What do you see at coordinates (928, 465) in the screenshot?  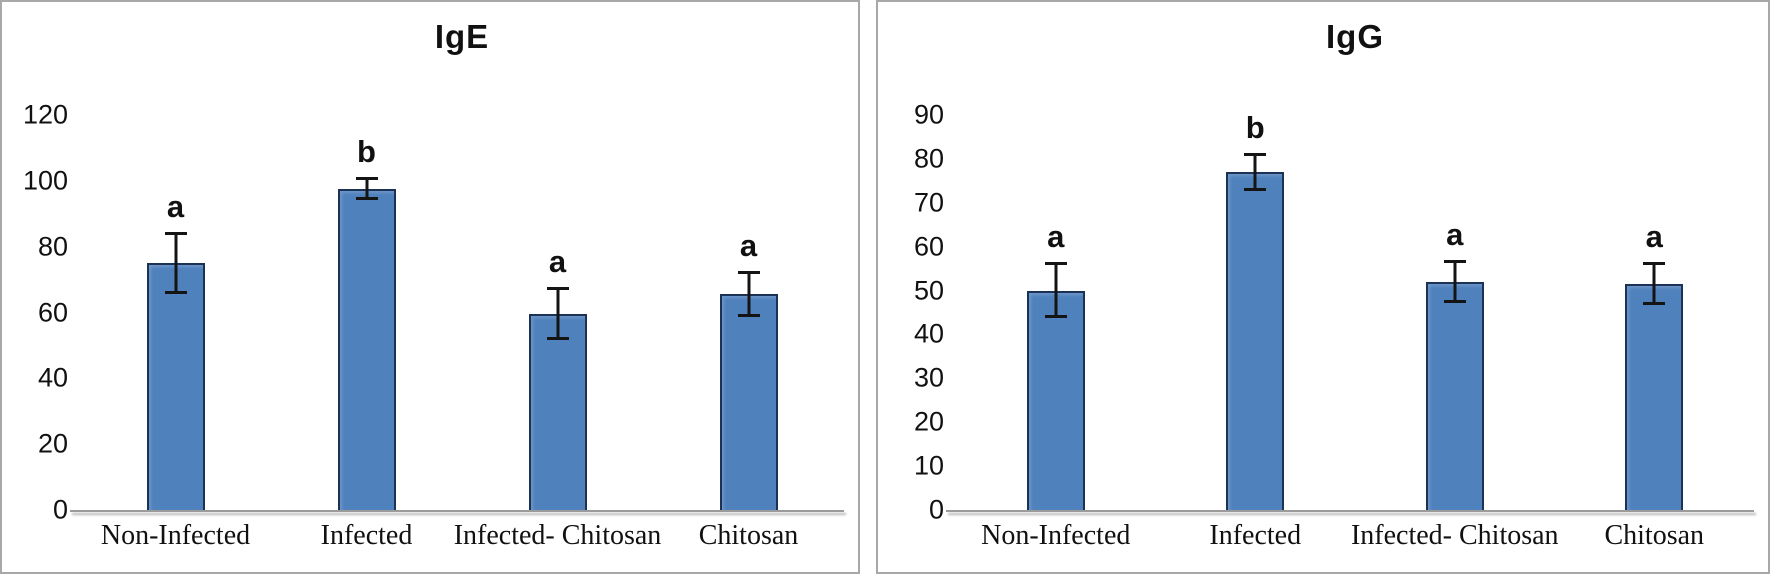 I see `y-tick-label: 10` at bounding box center [928, 465].